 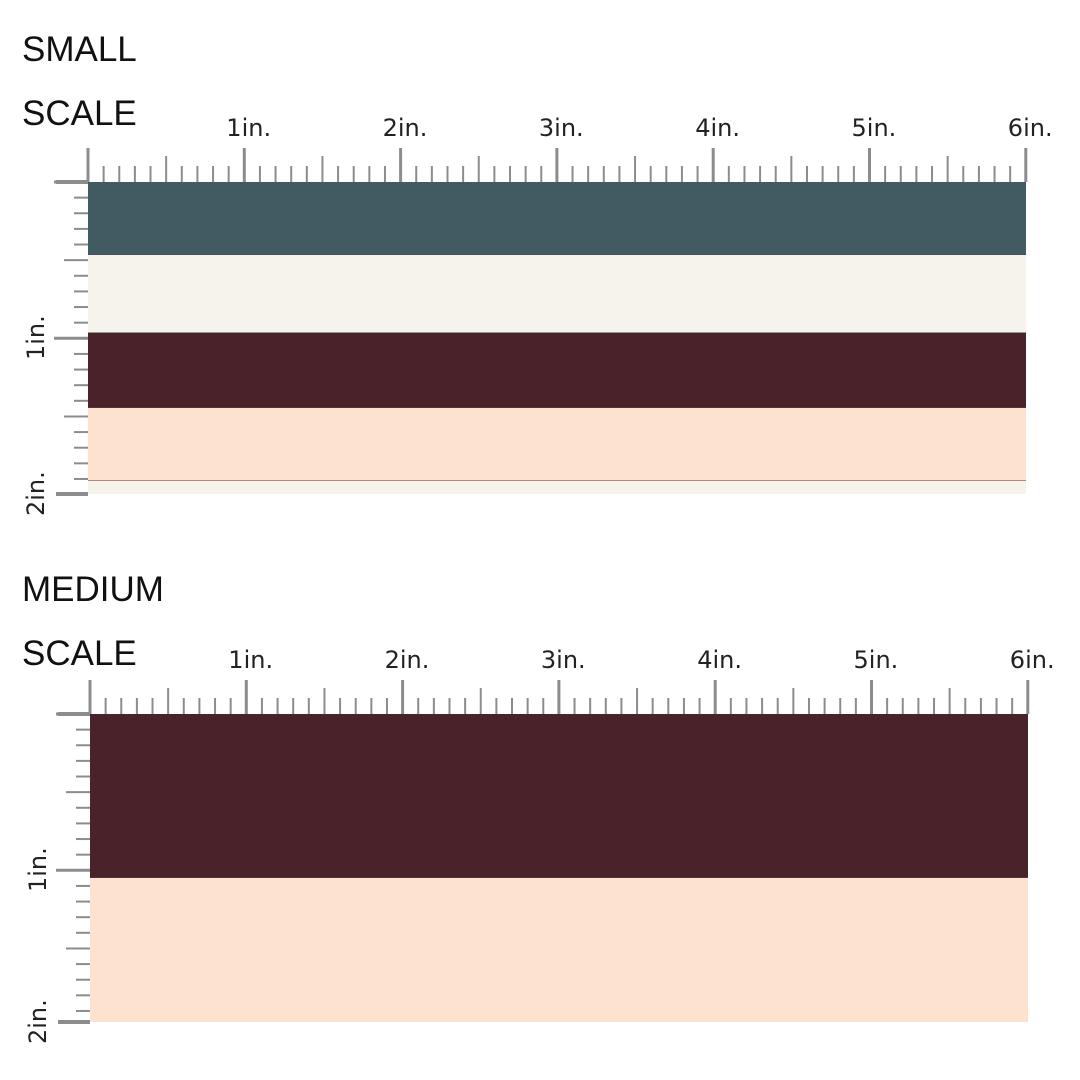 I want to click on stripe-slate-blue, so click(x=557, y=218).